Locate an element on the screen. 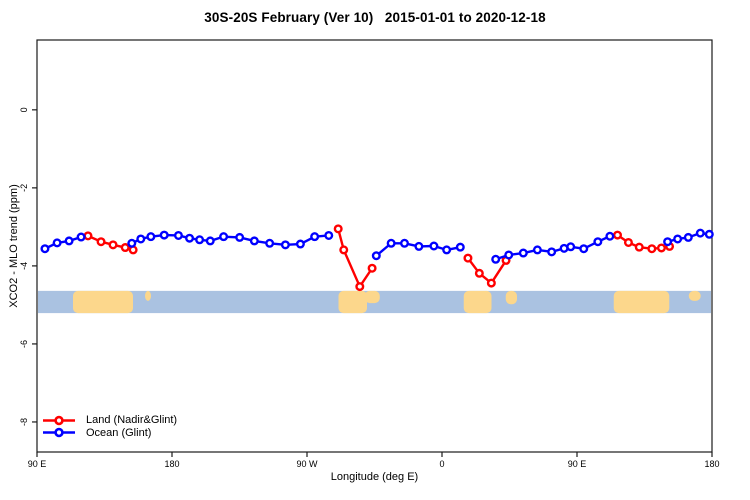 This screenshot has width=750, height=500. legend-land-marker-icon is located at coordinates (59, 420).